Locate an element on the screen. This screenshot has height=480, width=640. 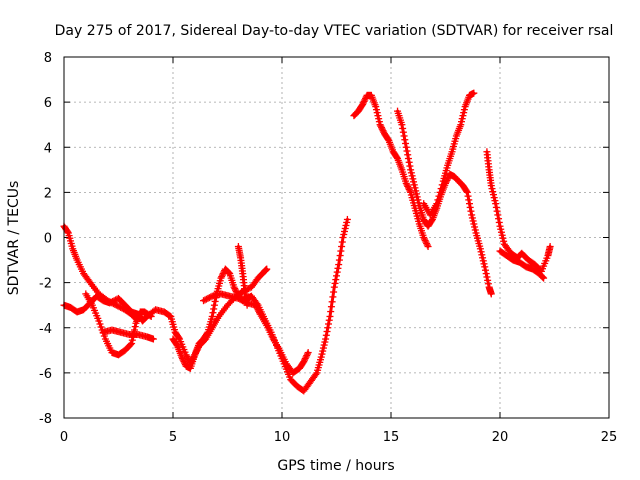
x-tick-label: 25 is located at coordinates (609, 437).